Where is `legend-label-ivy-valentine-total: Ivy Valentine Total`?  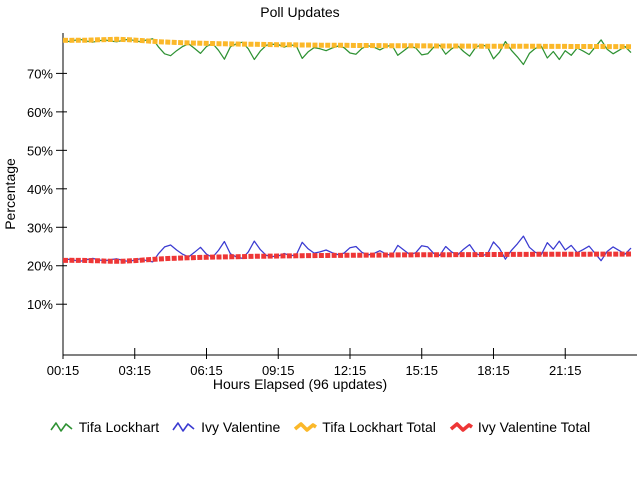 legend-label-ivy-valentine-total: Ivy Valentine Total is located at coordinates (534, 427).